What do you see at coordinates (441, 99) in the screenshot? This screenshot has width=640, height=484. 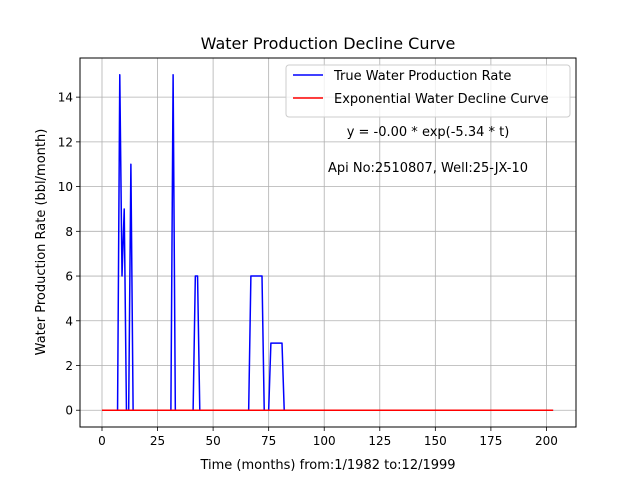 I see `legend-label-decline-curve: Exponential Water Decline Curve` at bounding box center [441, 99].